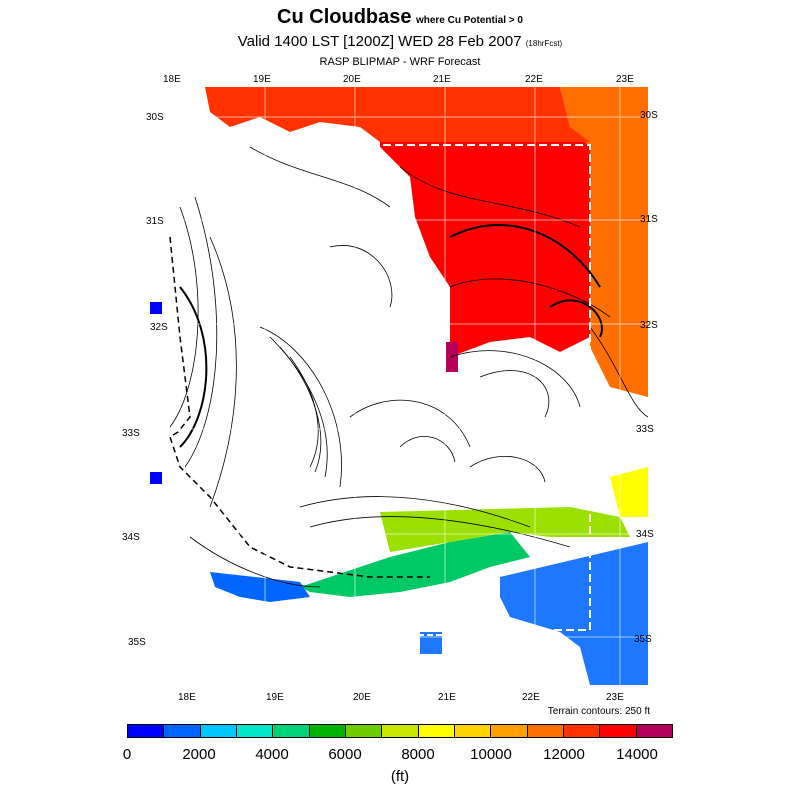  I want to click on lat-label-left: 31S, so click(155, 221).